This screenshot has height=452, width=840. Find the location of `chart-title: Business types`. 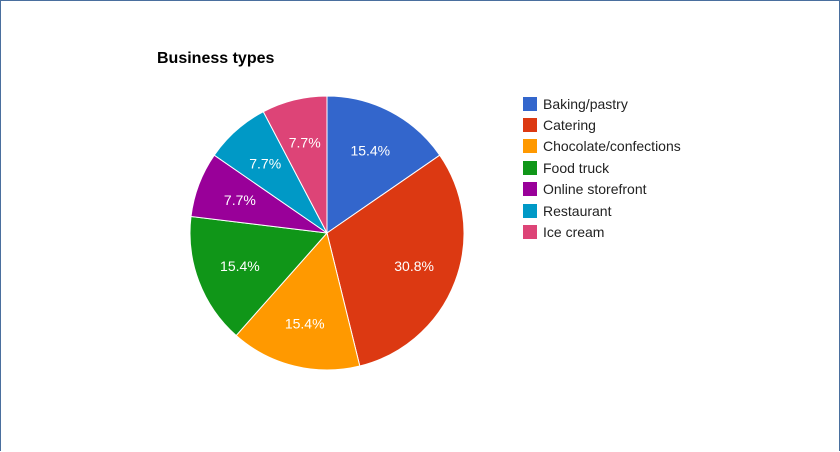

chart-title: Business types is located at coordinates (216, 58).